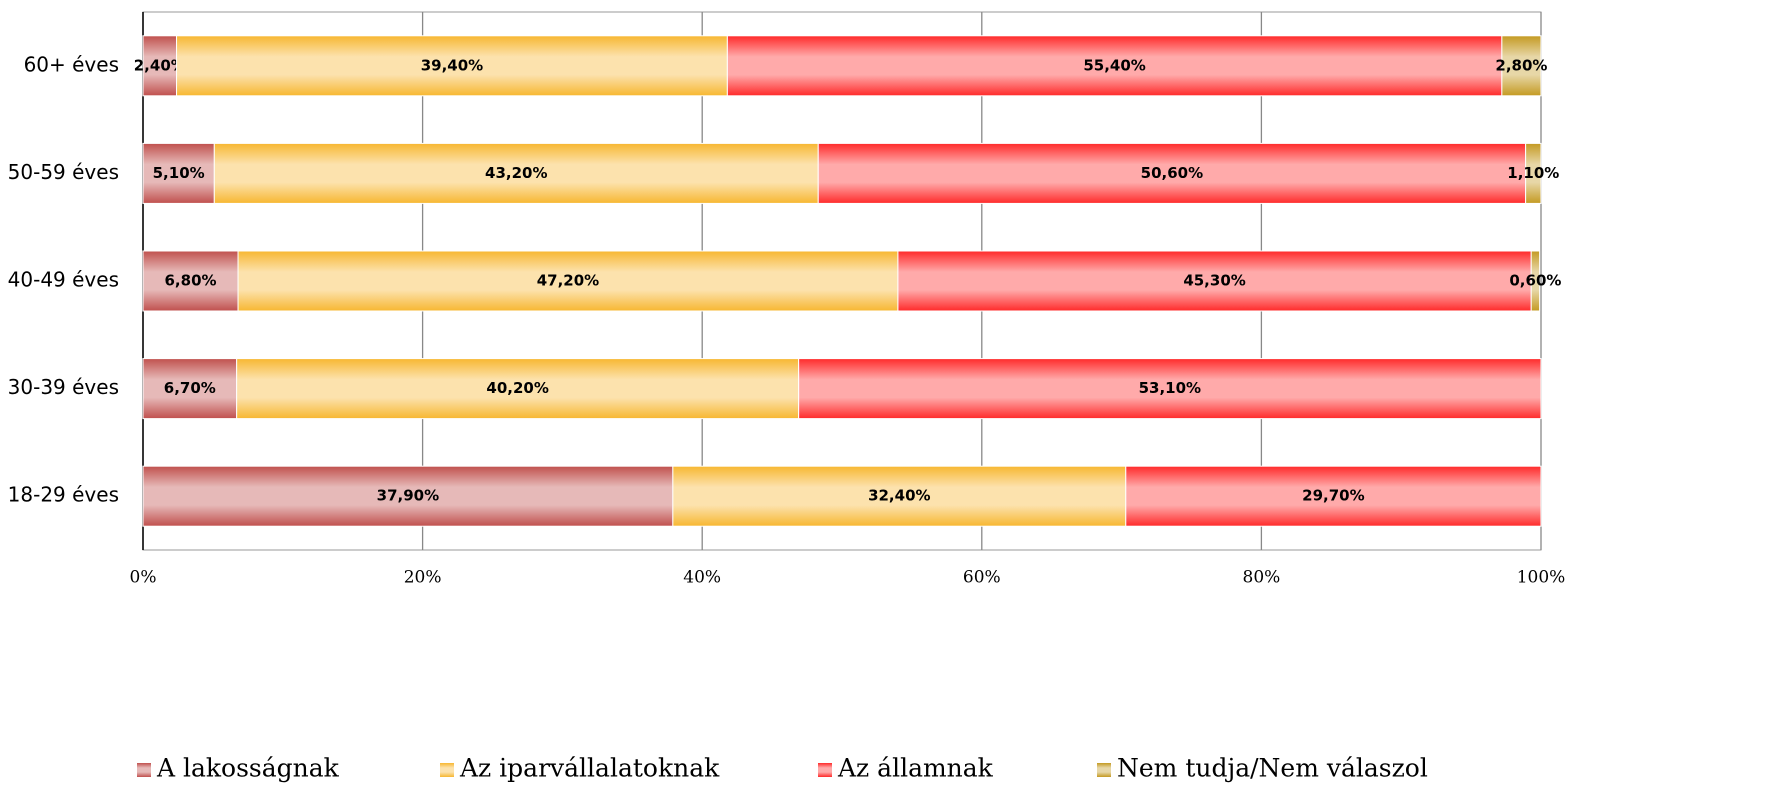  Describe the element at coordinates (915, 768) in the screenshot. I see `legend-label: Az államnak` at that location.